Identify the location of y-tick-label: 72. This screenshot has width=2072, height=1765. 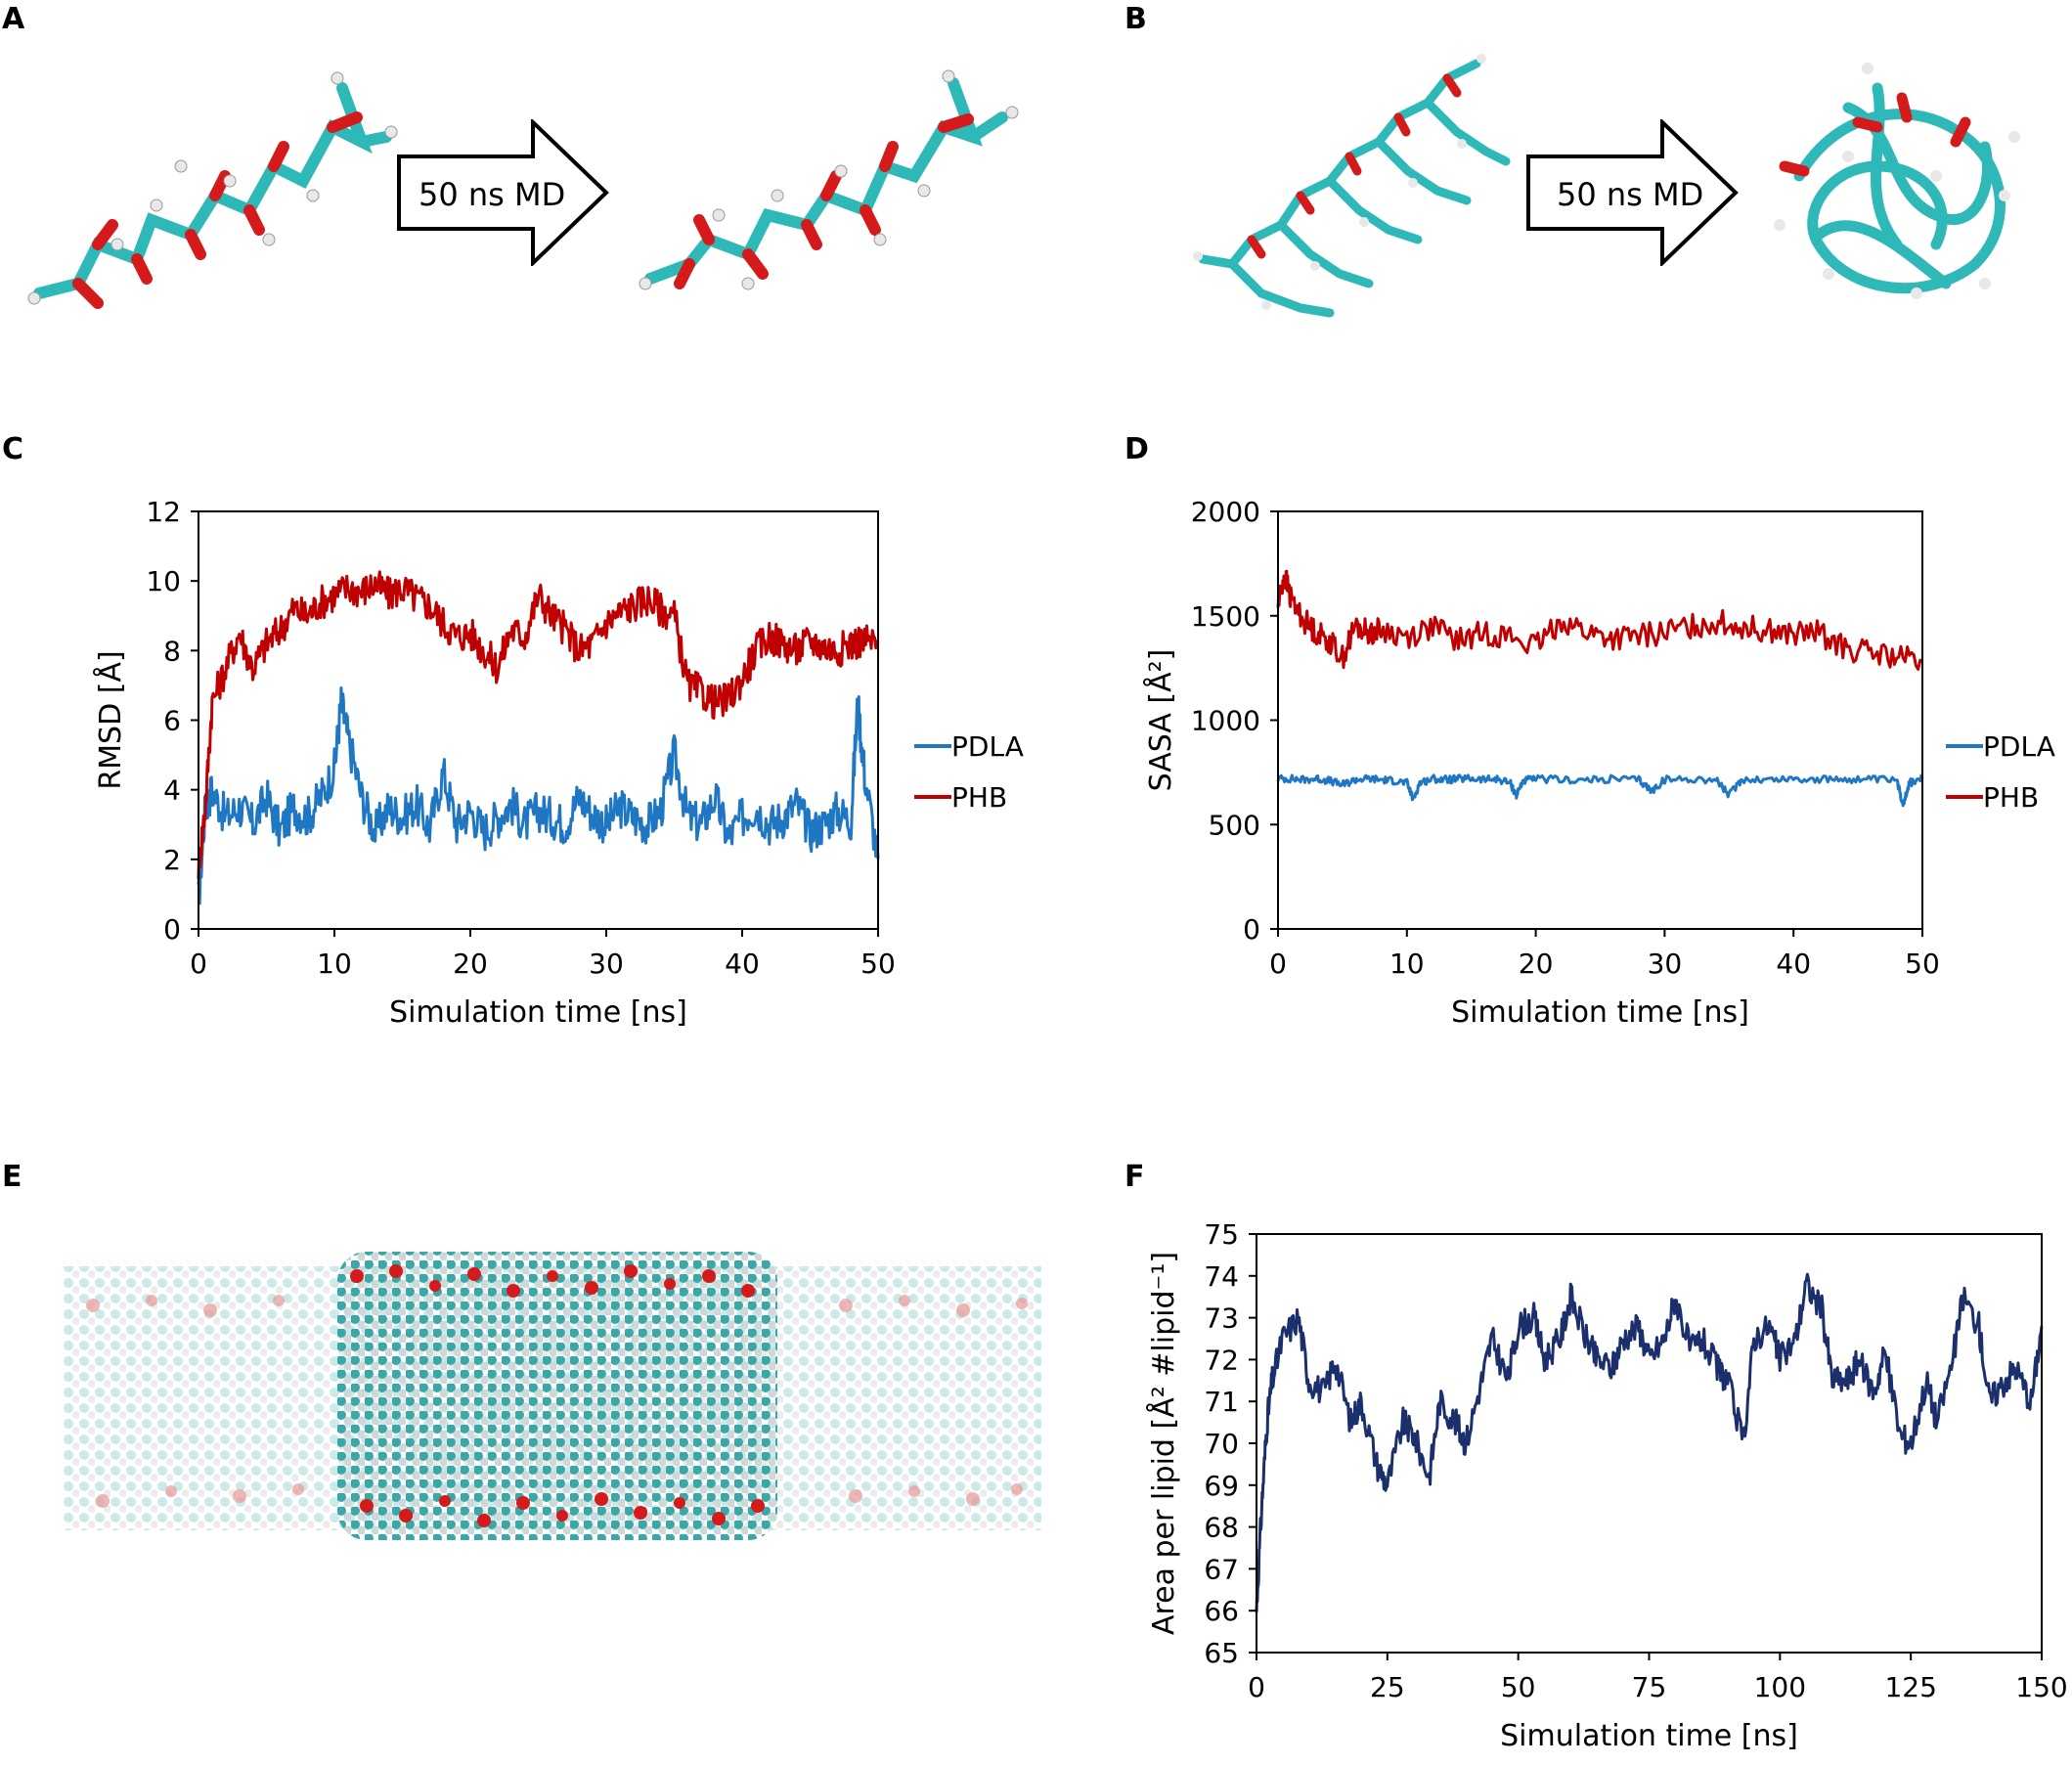
(1221, 1360).